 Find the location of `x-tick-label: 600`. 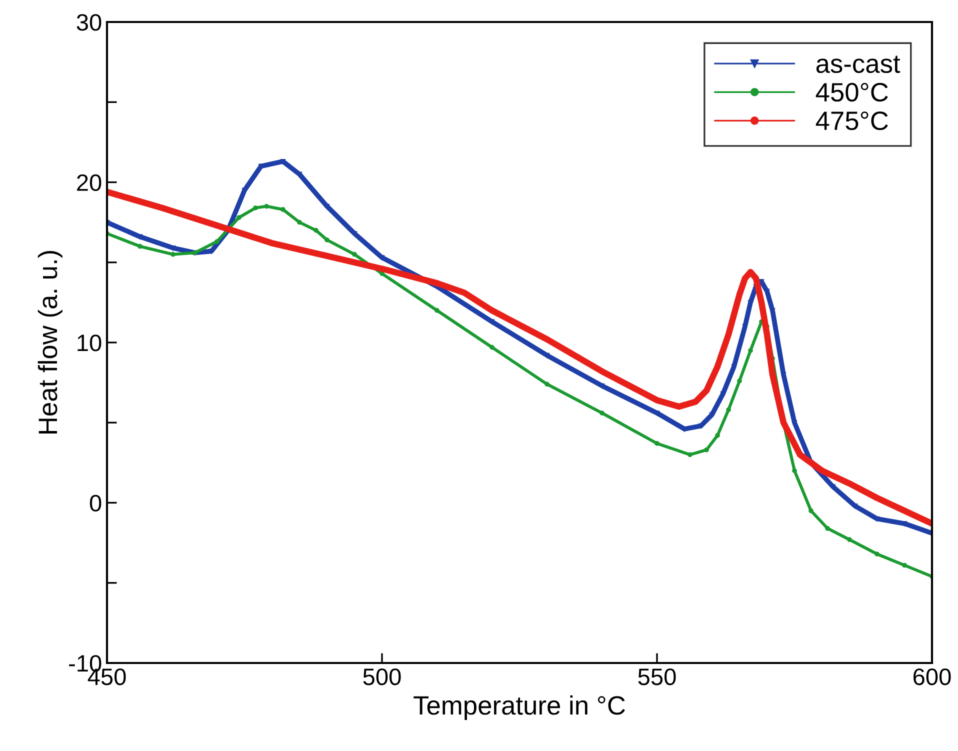

x-tick-label: 600 is located at coordinates (932, 677).